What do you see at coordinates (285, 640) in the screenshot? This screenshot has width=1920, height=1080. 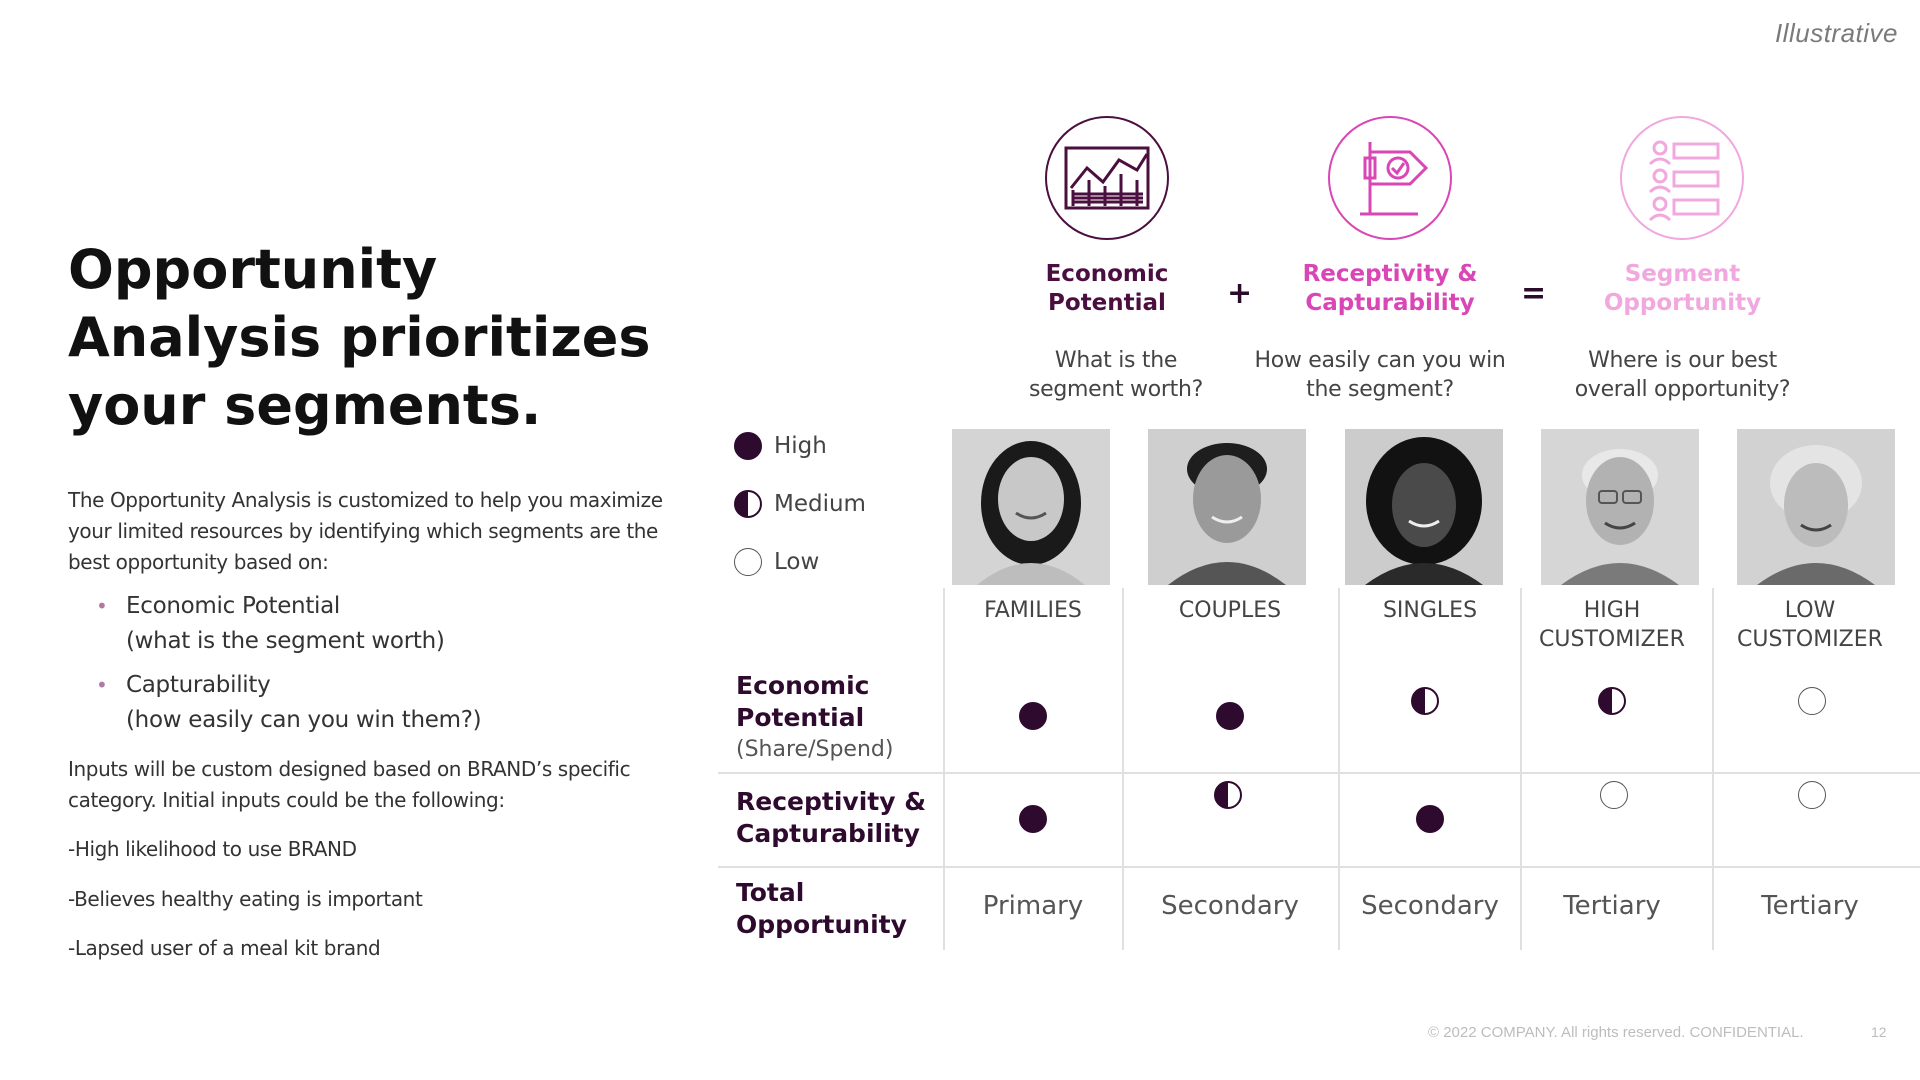 I see `criteria-sub: (what is the segment worth)` at bounding box center [285, 640].